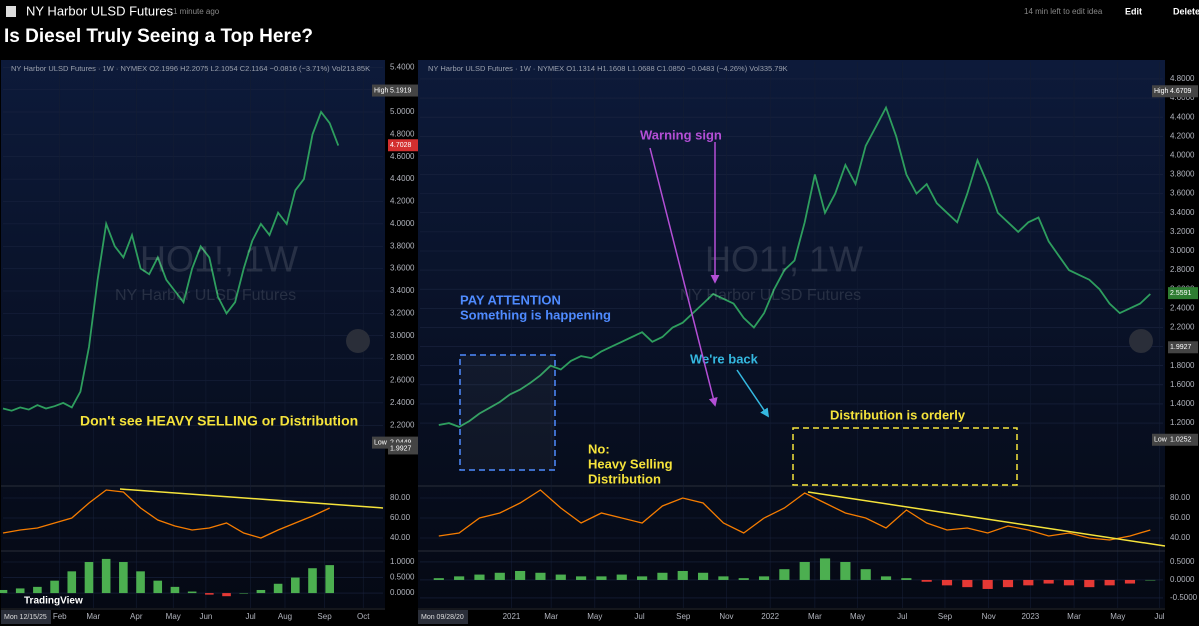 The height and width of the screenshot is (626, 1199). What do you see at coordinates (1182, 307) in the screenshot?
I see `y-tick-label: 2.4000` at bounding box center [1182, 307].